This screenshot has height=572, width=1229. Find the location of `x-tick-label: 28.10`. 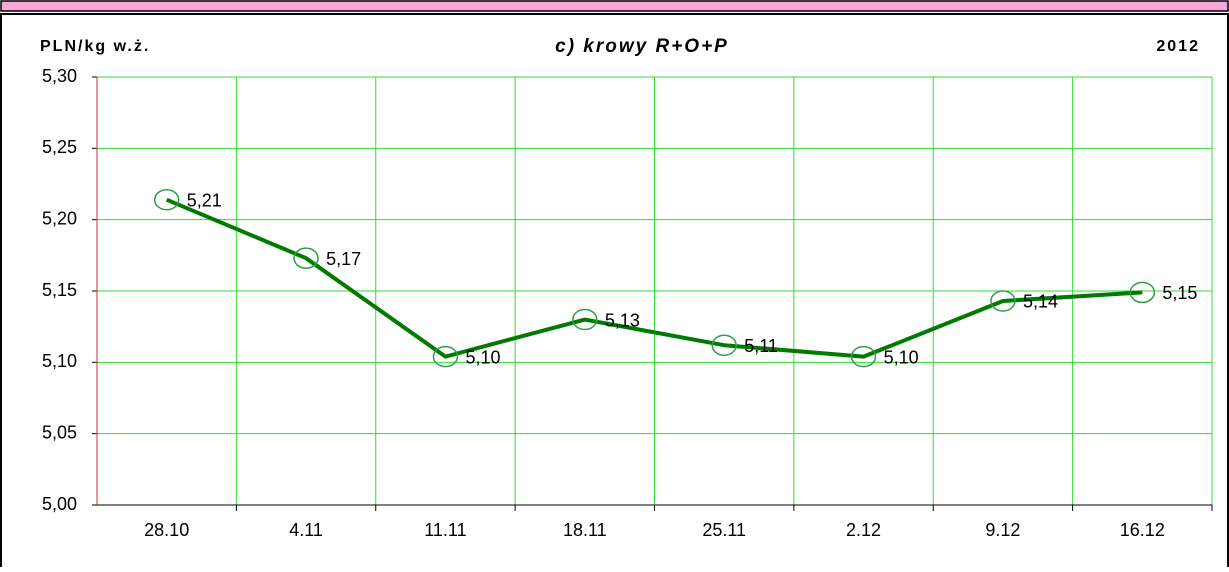

x-tick-label: 28.10 is located at coordinates (166, 530).